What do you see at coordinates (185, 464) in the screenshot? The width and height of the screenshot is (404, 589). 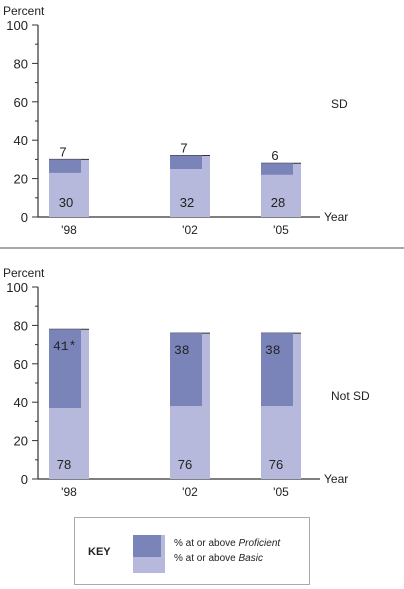 I see `p2-basic-label-1: 76` at bounding box center [185, 464].